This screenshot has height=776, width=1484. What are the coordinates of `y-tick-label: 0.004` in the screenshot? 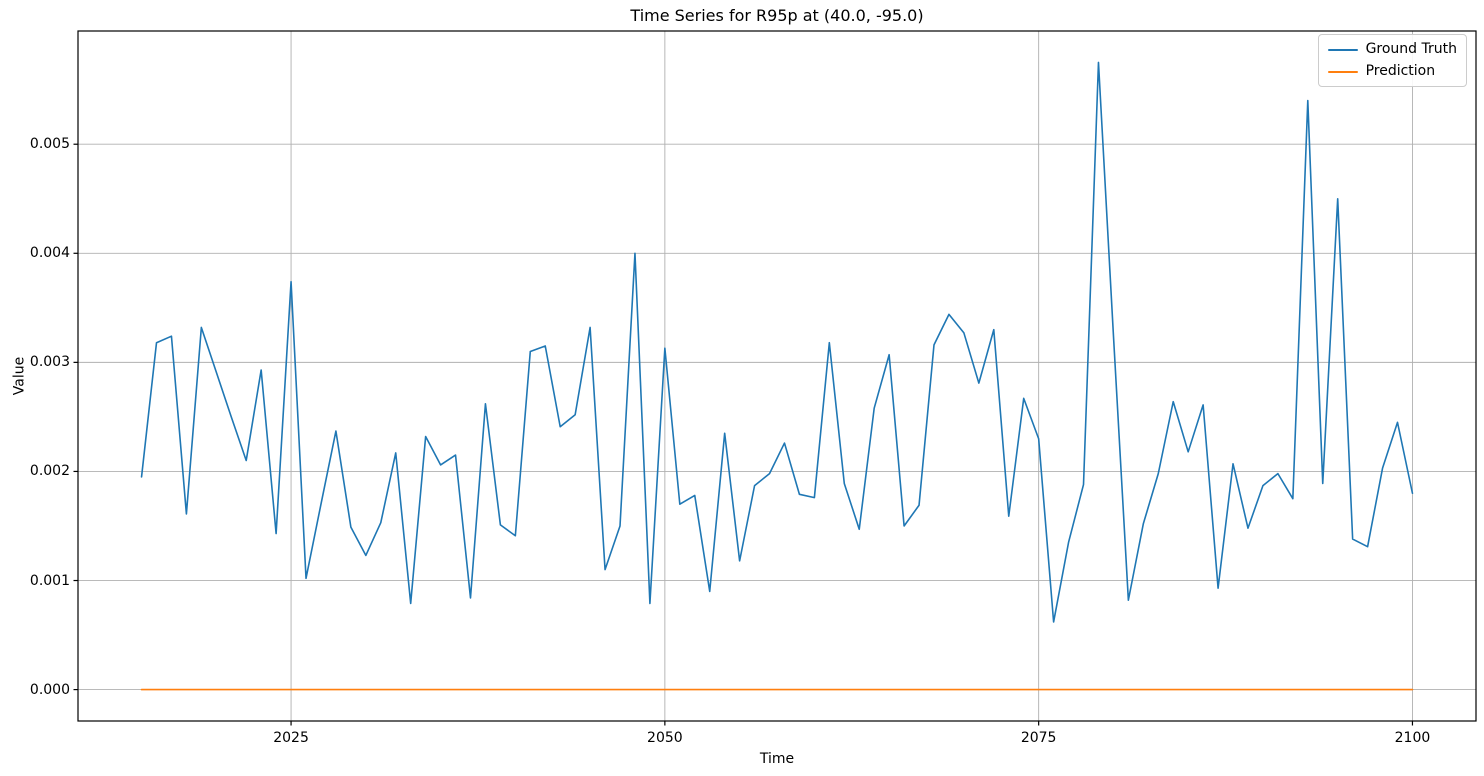 It's located at (49, 253).